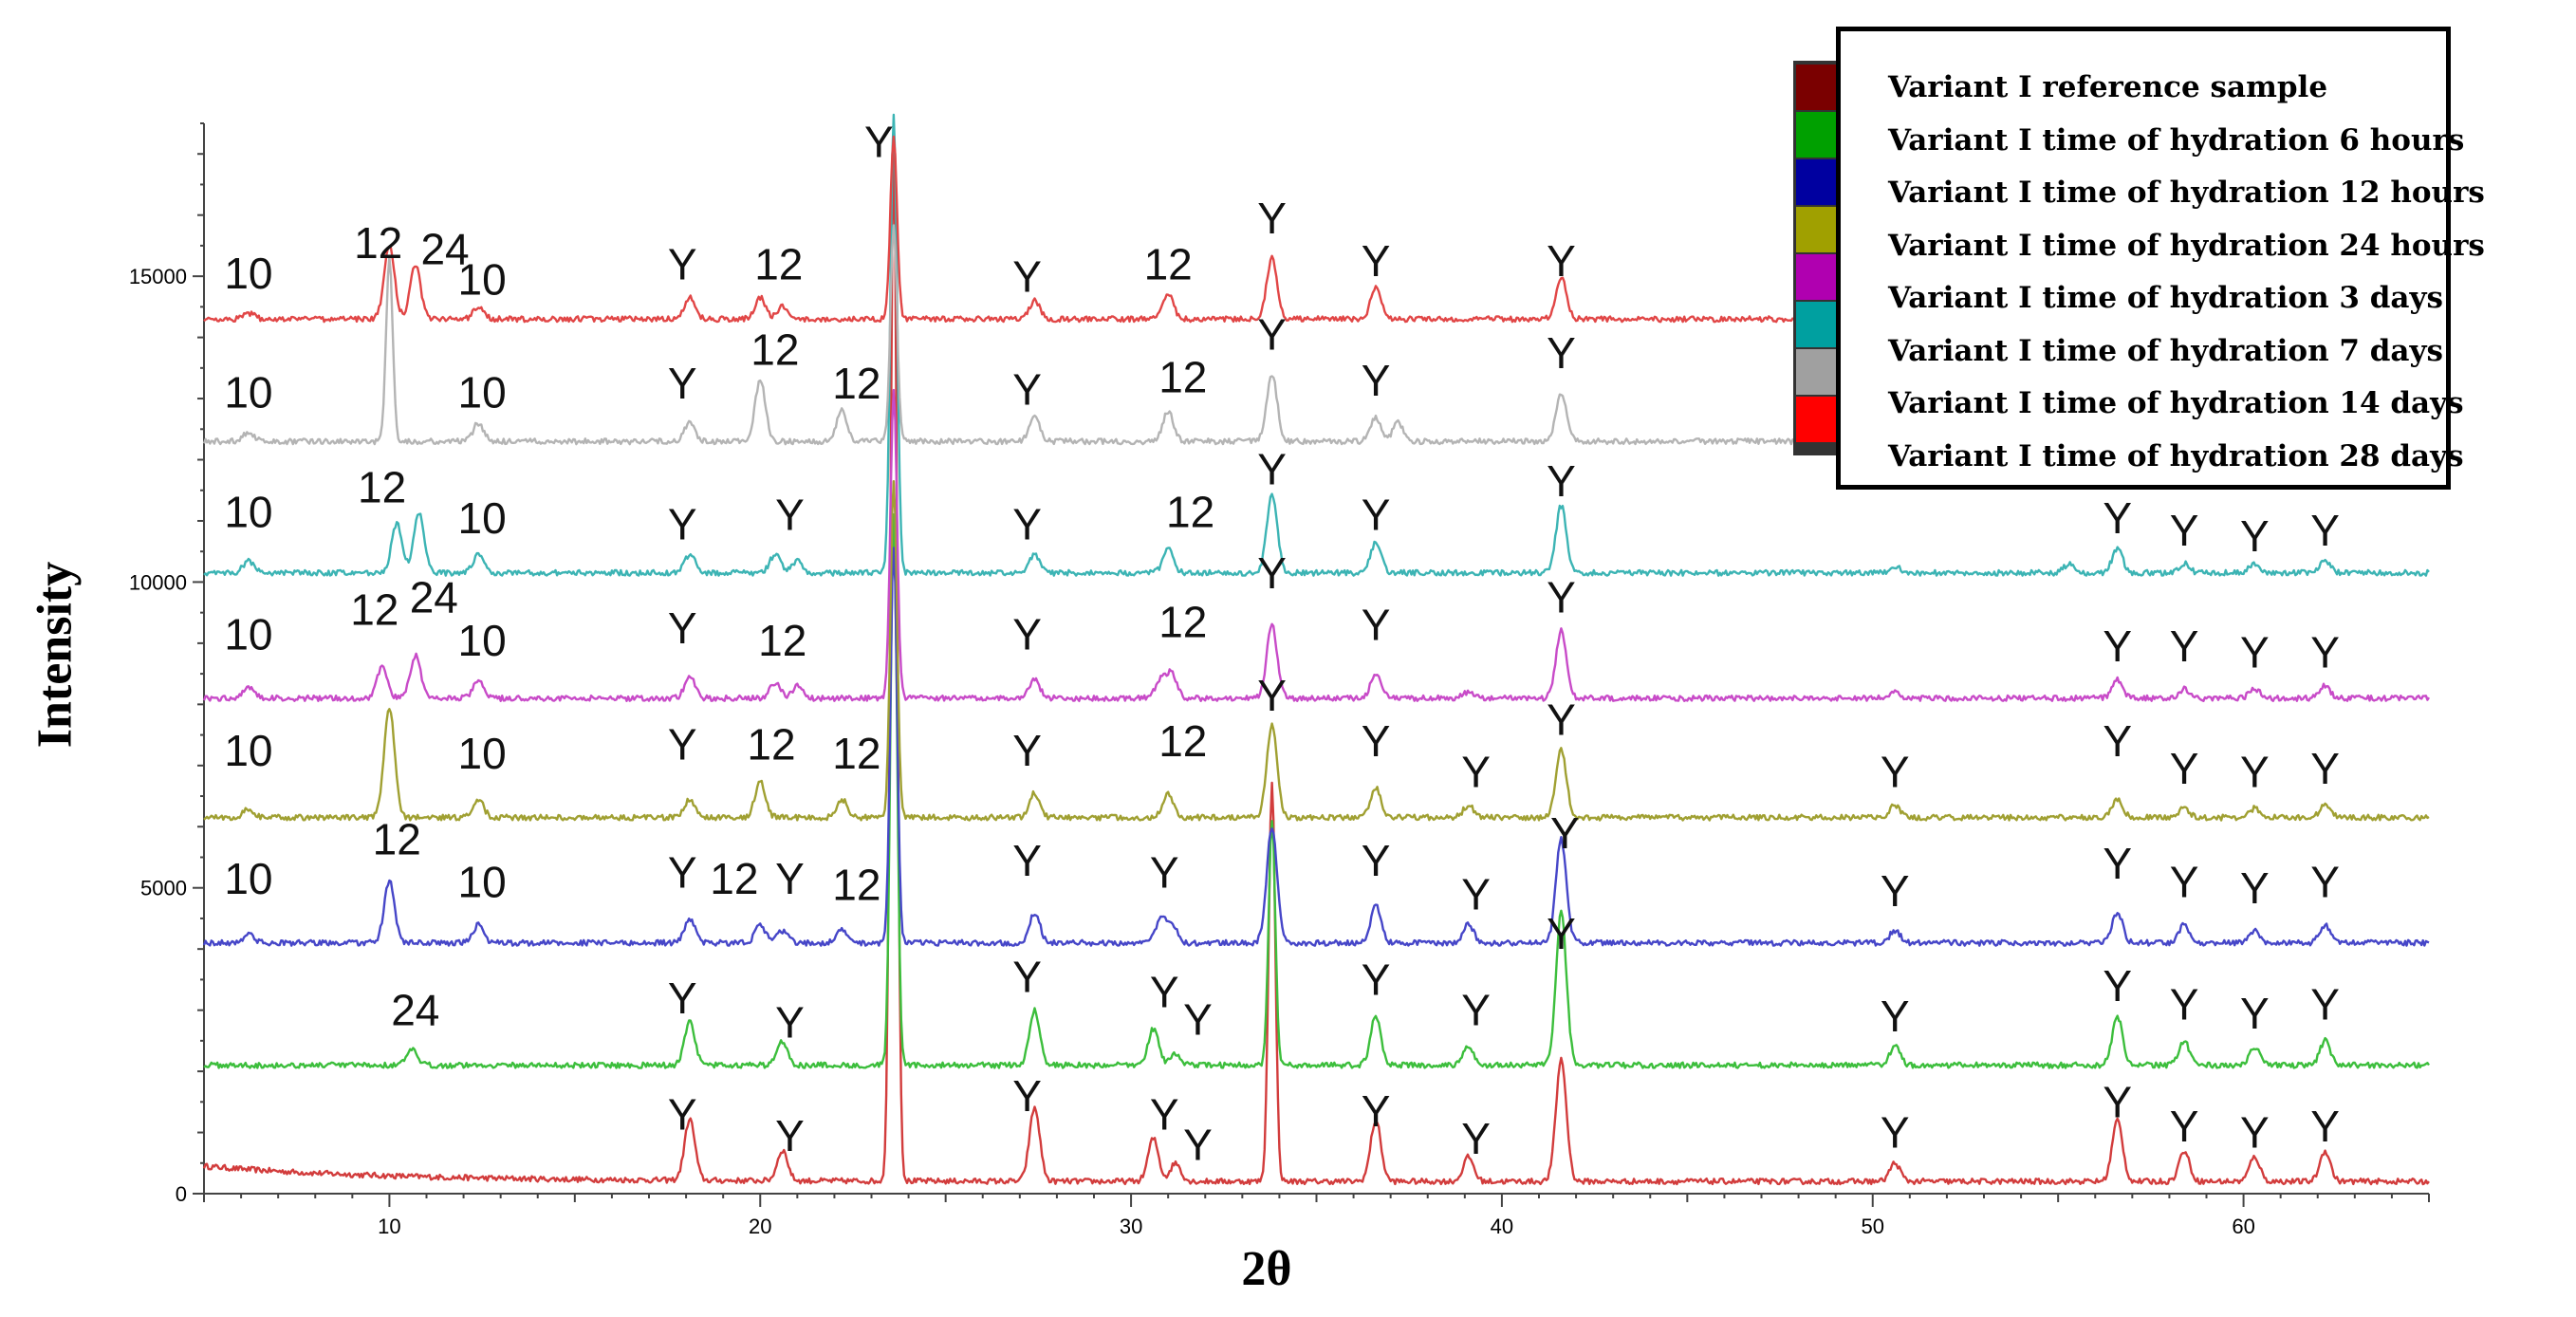  Describe the element at coordinates (2243, 1226) in the screenshot. I see `x-tick-label: 60` at that location.